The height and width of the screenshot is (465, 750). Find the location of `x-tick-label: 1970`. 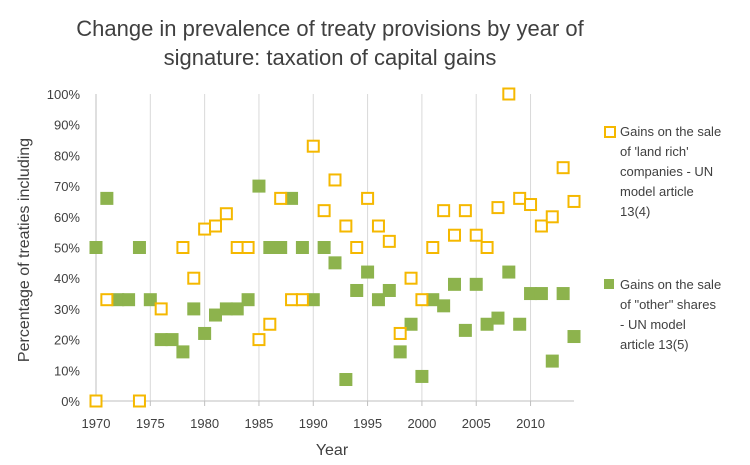

x-tick-label: 1970 is located at coordinates (96, 423).